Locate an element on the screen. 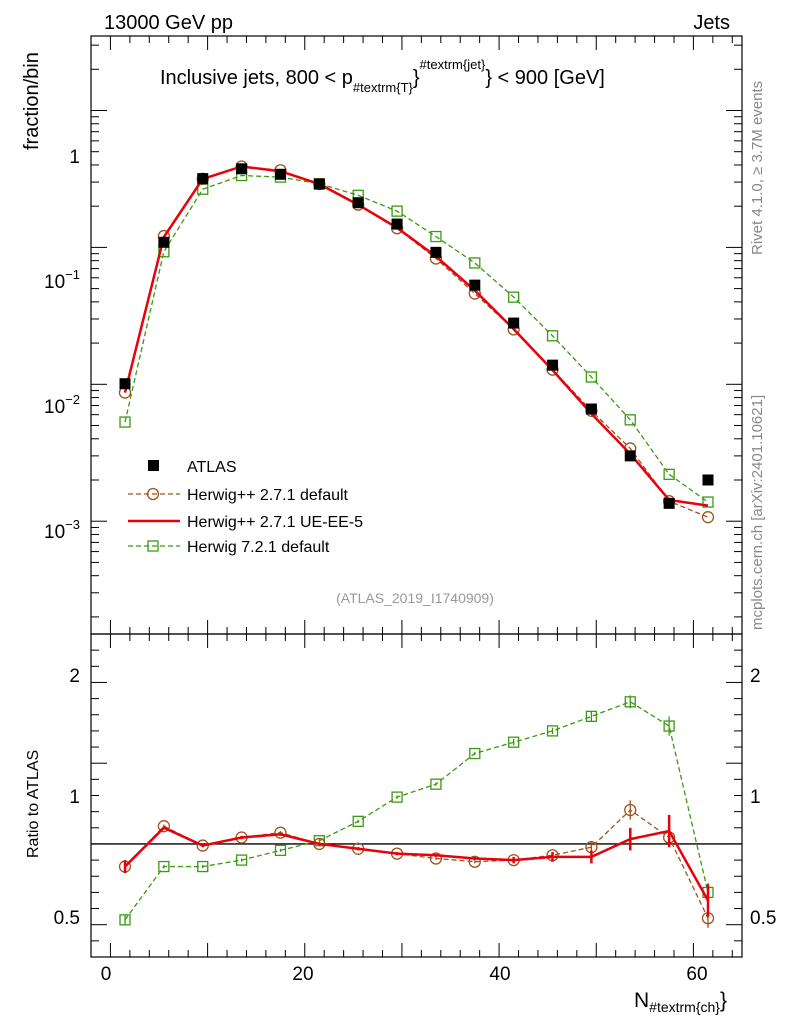 The image size is (786, 1024). title-pre: Inclusive jets, 800 < p is located at coordinates (256, 78).